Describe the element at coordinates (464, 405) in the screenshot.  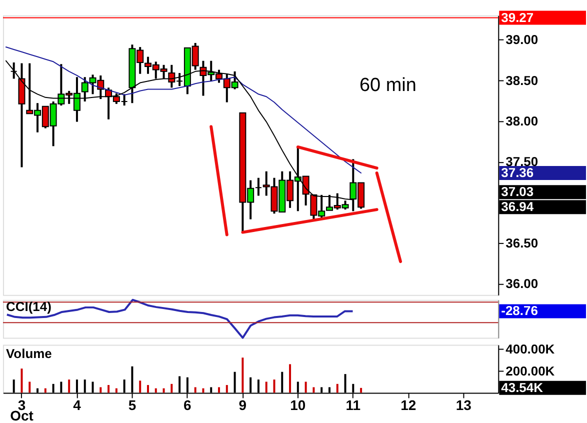
I see `x-tick-label: 13` at that location.